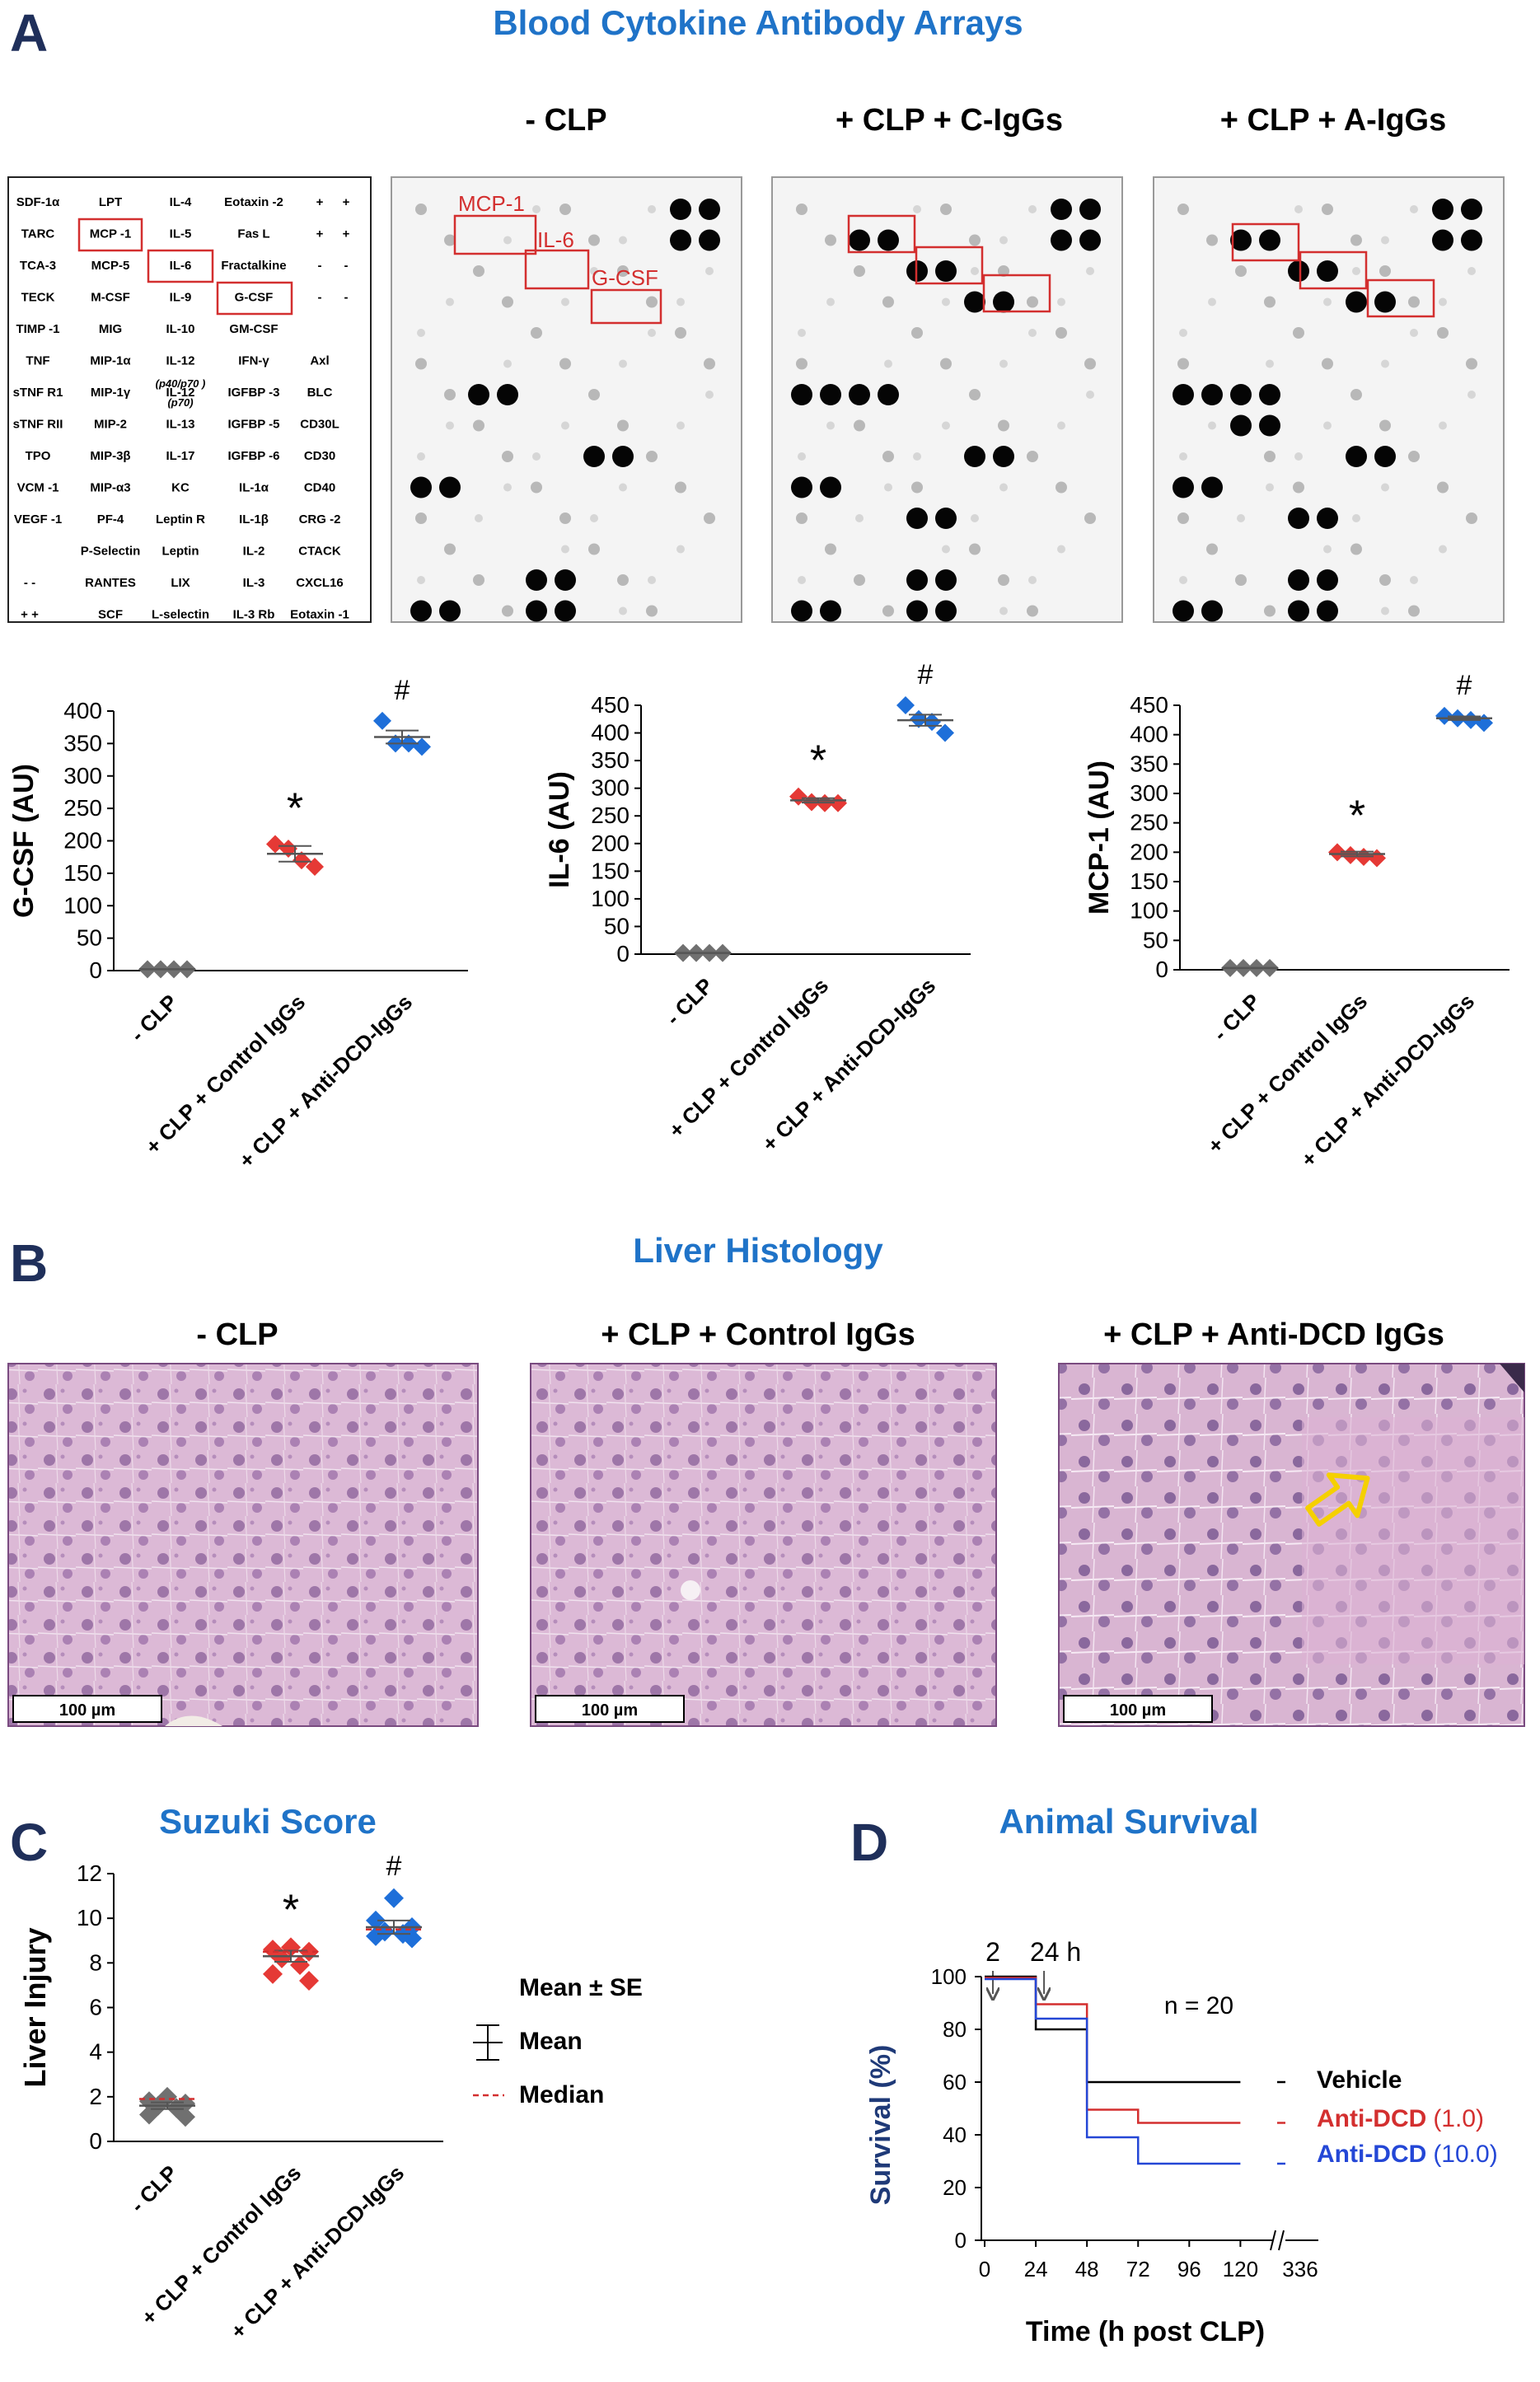 This screenshot has width=1540, height=2382. Describe the element at coordinates (495, 235) in the screenshot. I see `blot-box-mcp1` at that location.